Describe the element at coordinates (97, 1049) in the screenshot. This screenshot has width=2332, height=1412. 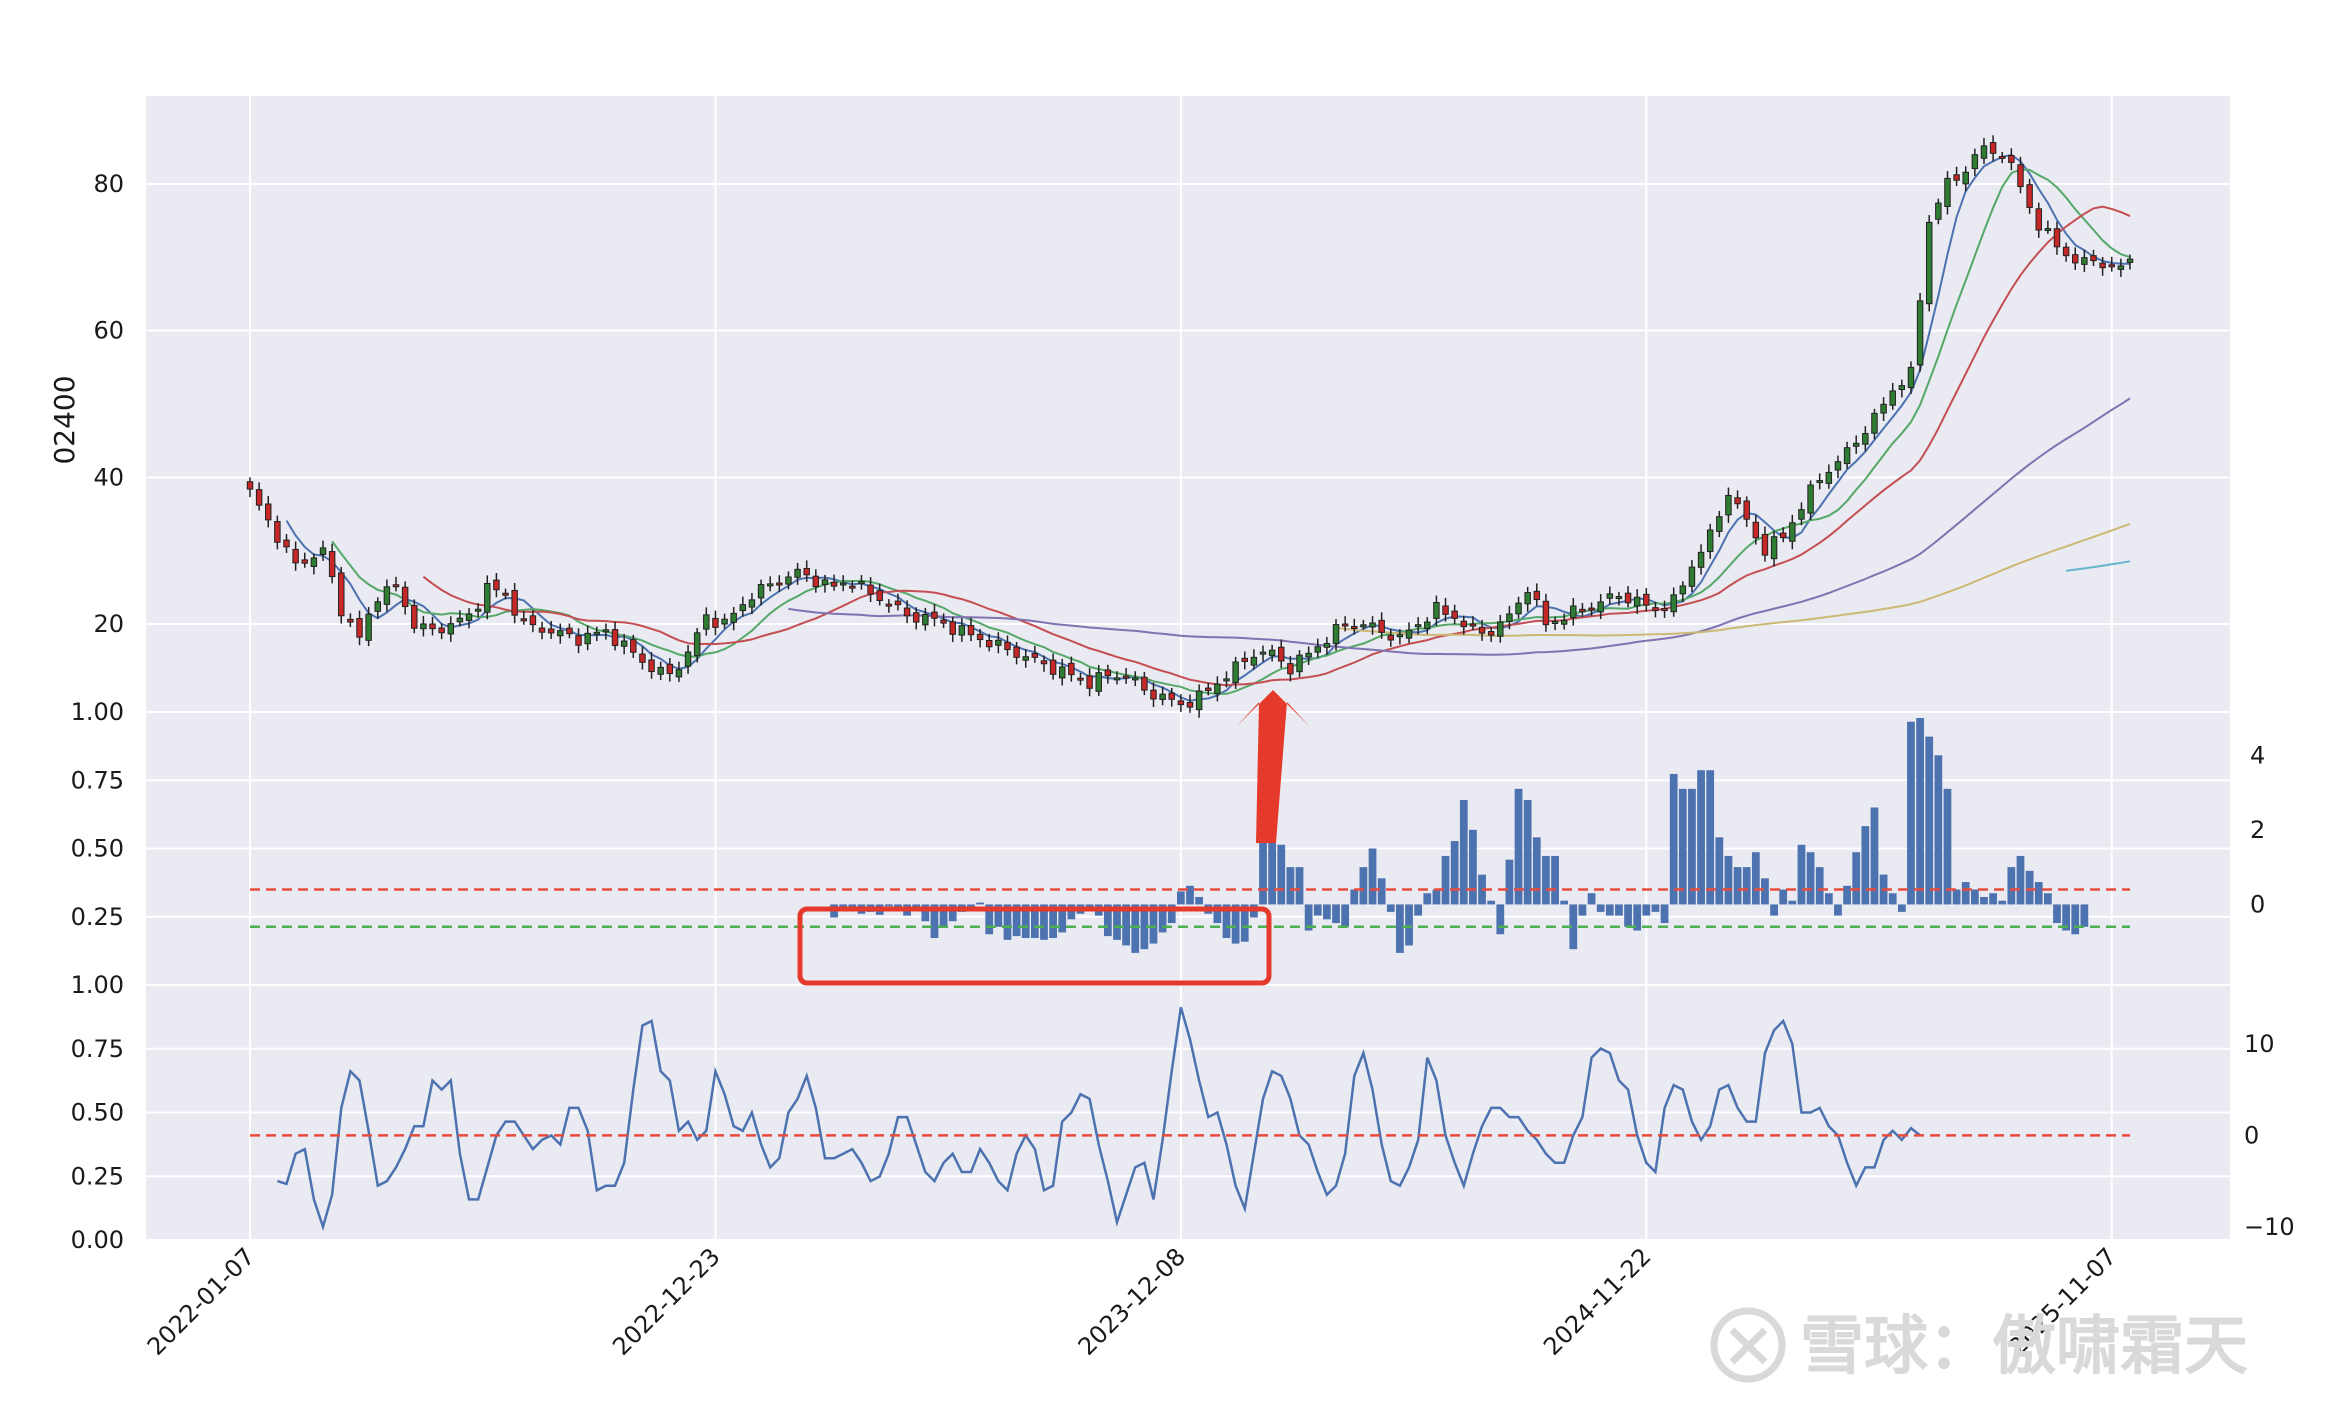
I see `oscillator-left-tick-label: 0.75` at that location.